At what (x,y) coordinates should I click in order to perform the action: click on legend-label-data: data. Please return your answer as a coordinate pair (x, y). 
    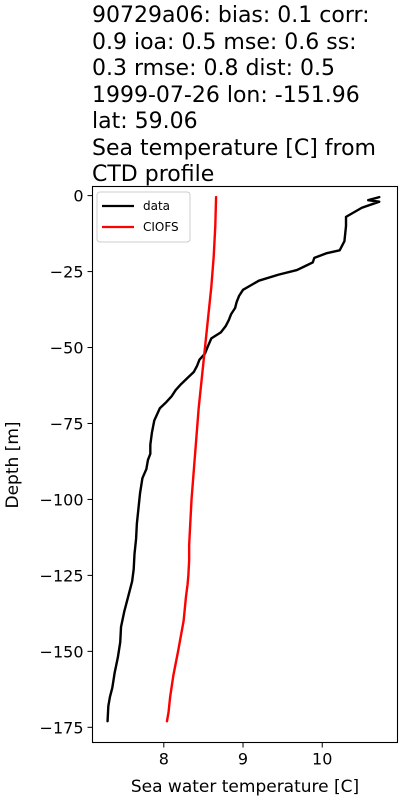
    Looking at the image, I should click on (156, 206).